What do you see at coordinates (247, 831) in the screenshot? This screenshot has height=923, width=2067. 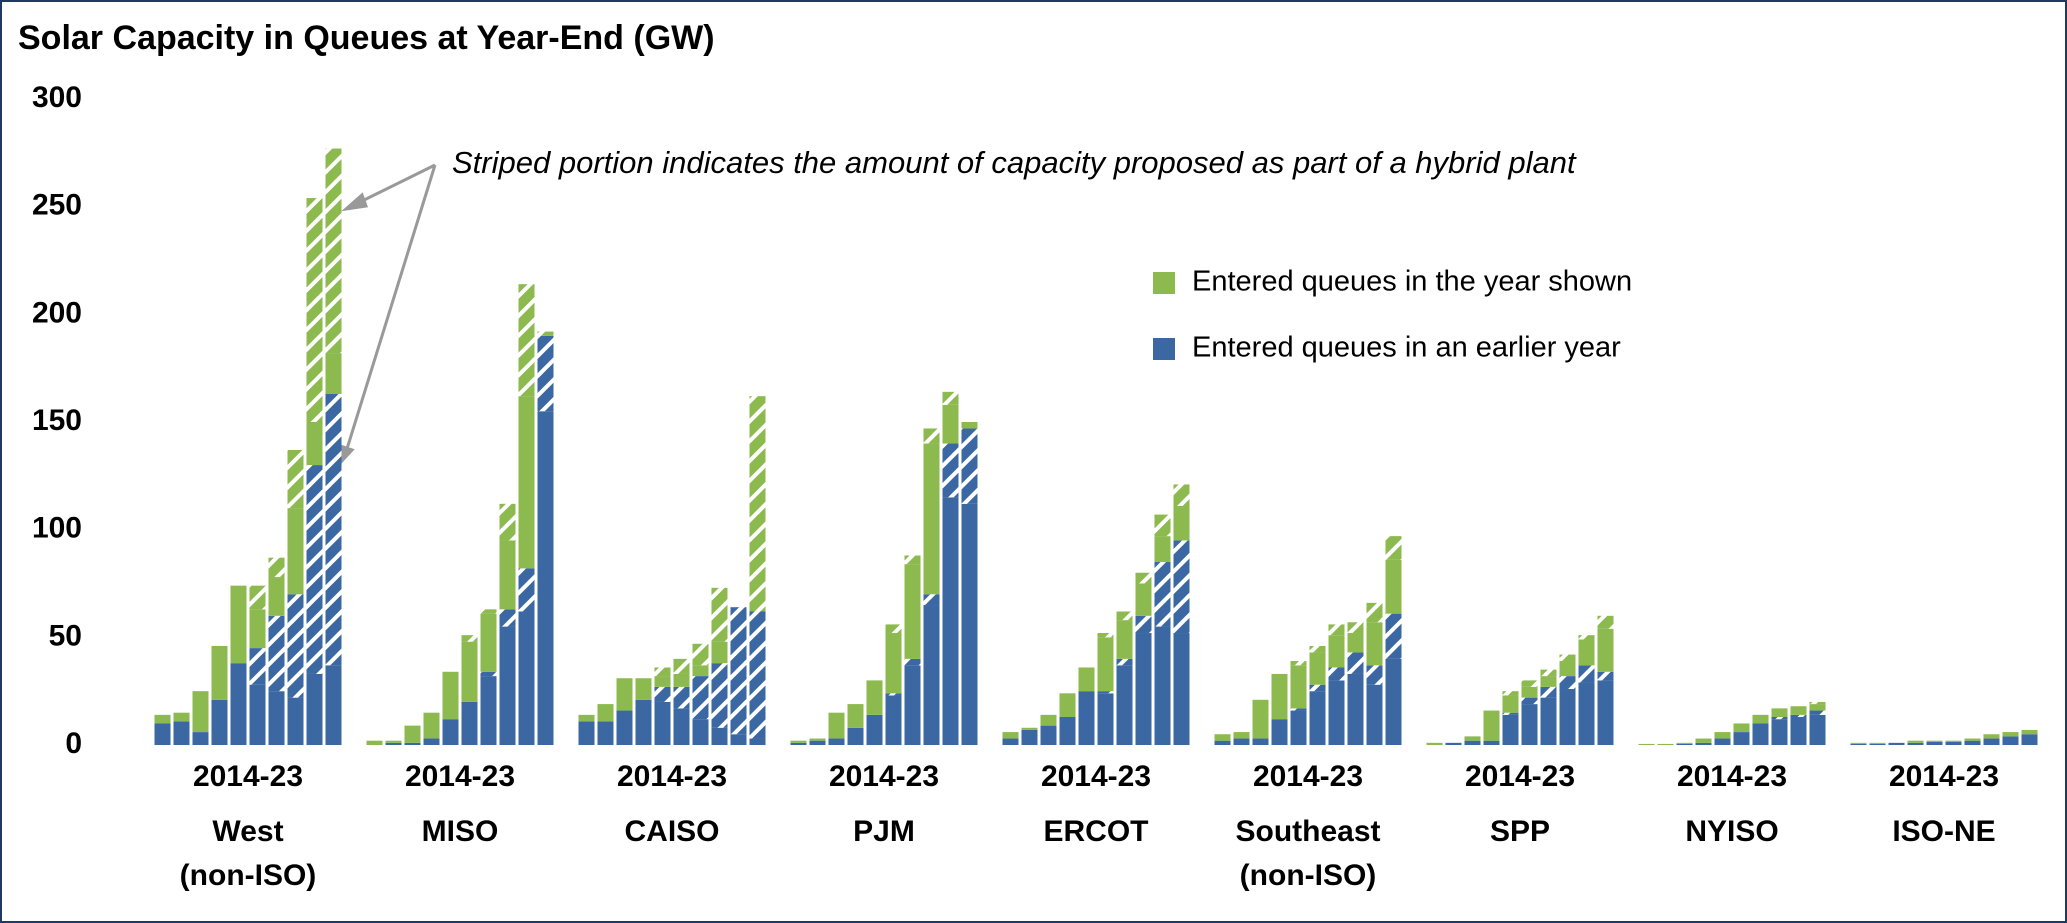 I see `x-category-label: West` at bounding box center [247, 831].